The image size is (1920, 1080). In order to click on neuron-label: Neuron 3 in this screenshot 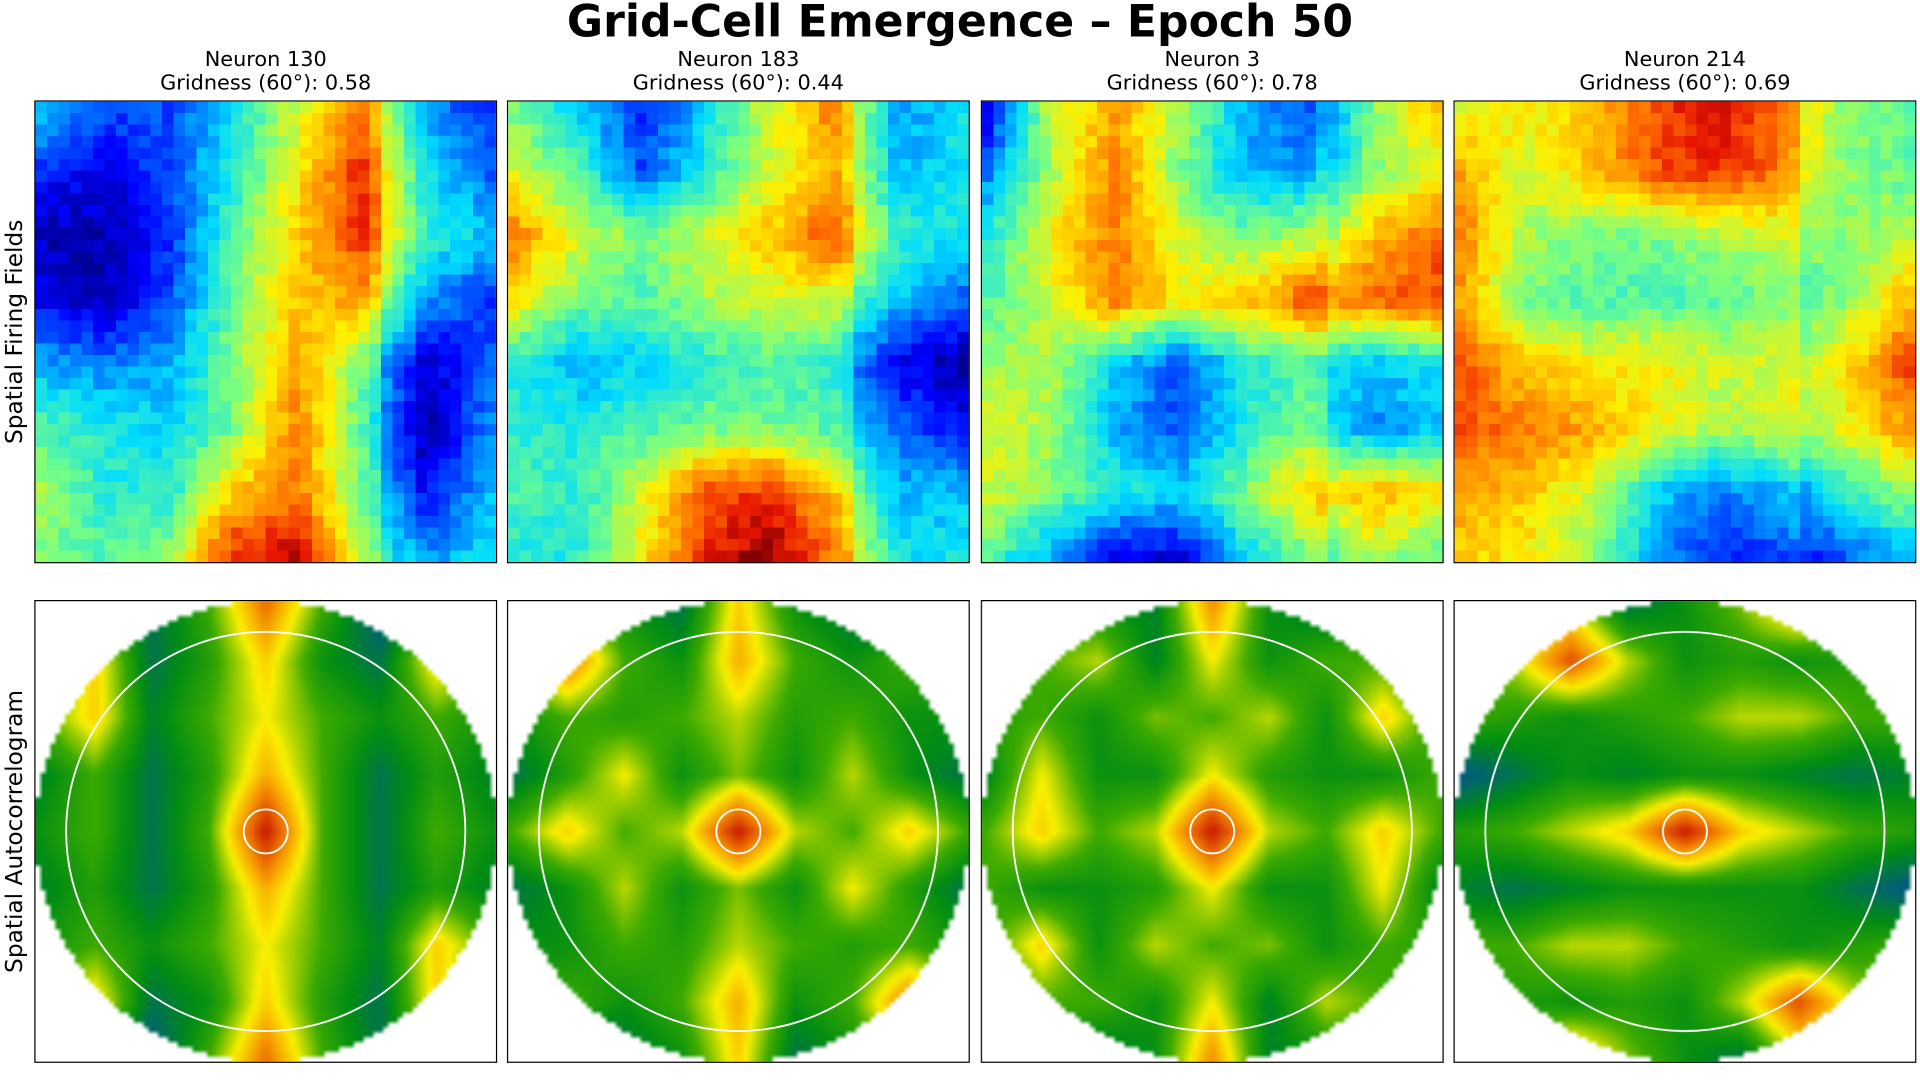, I will do `click(1212, 60)`.